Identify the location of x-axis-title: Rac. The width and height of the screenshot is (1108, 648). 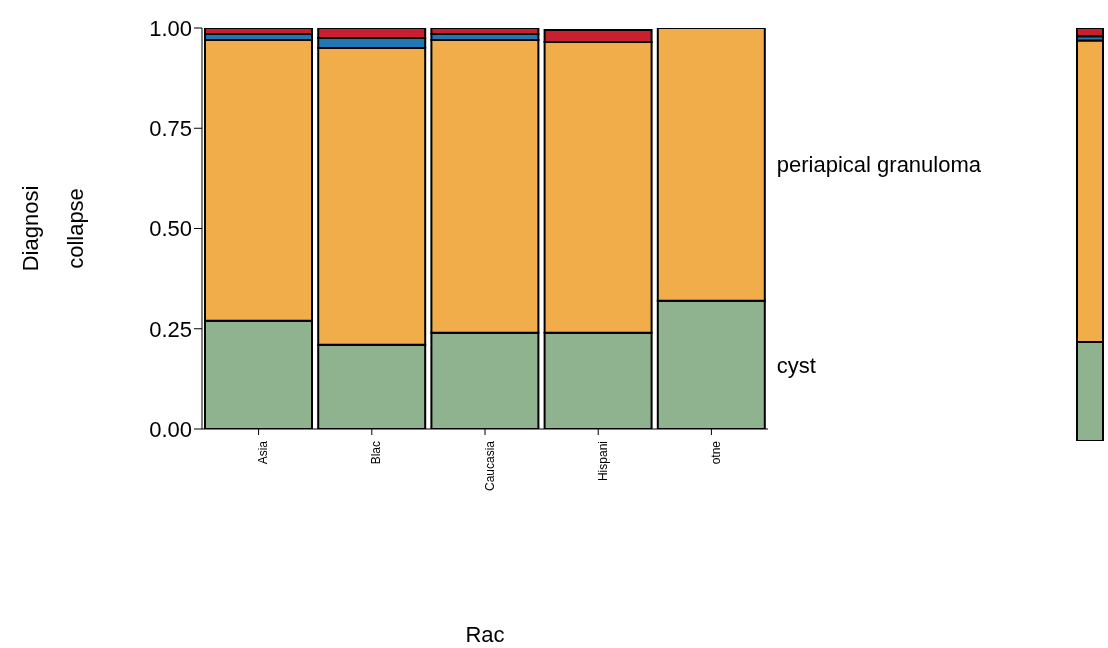
(485, 634).